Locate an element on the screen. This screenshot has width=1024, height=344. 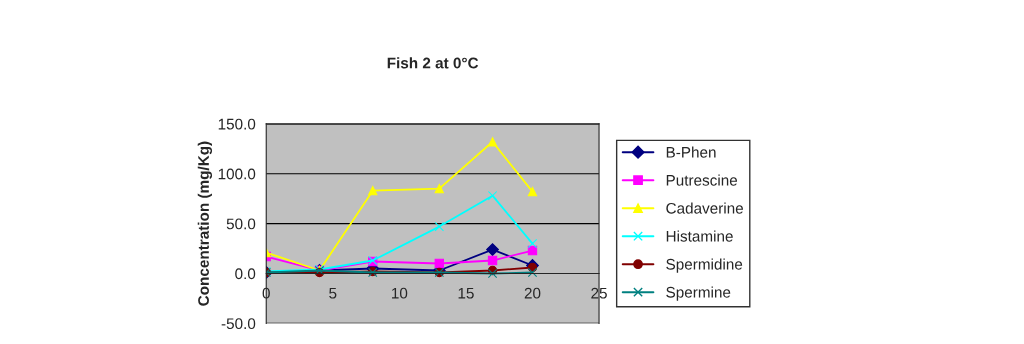
x-tick-label: 10 is located at coordinates (400, 293).